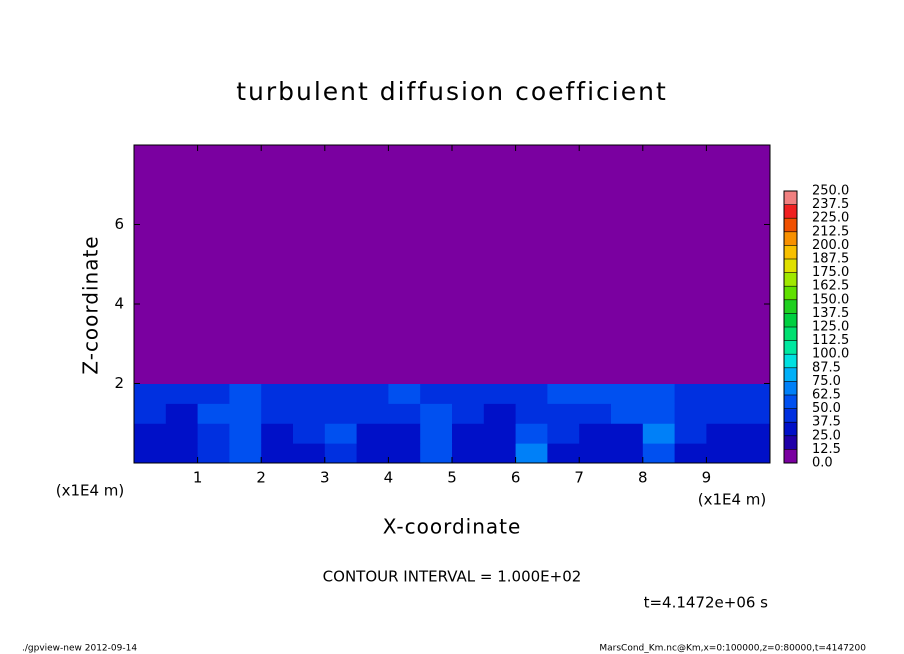 The image size is (904, 654). What do you see at coordinates (826, 408) in the screenshot?
I see `colorbar-label: 50.0` at bounding box center [826, 408].